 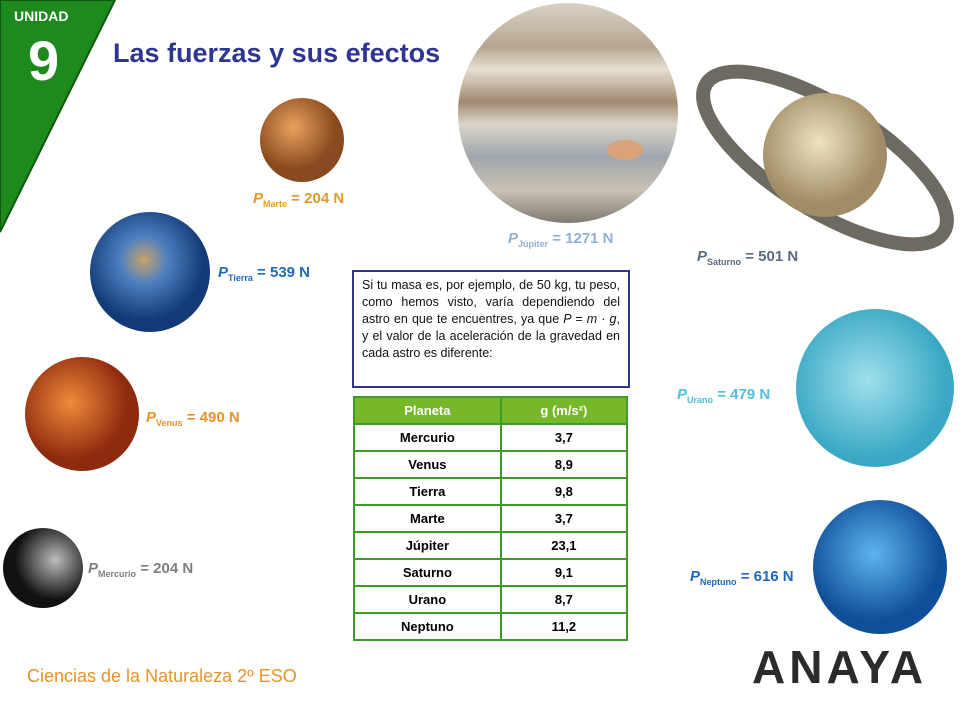 I want to click on planet-cell: Urano, so click(x=427, y=599).